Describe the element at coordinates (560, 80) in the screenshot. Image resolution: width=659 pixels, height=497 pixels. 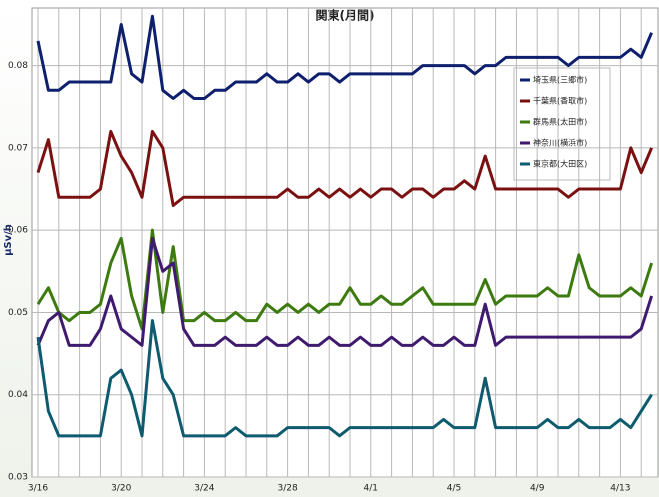
I see `legend-label: 埼玉県(三郷市)` at that location.